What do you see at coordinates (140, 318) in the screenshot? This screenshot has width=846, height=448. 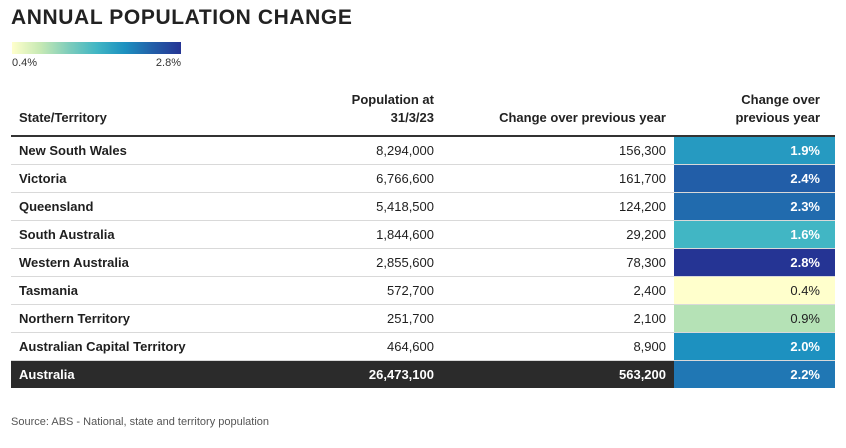 I see `cell-state: Northern Territory` at bounding box center [140, 318].